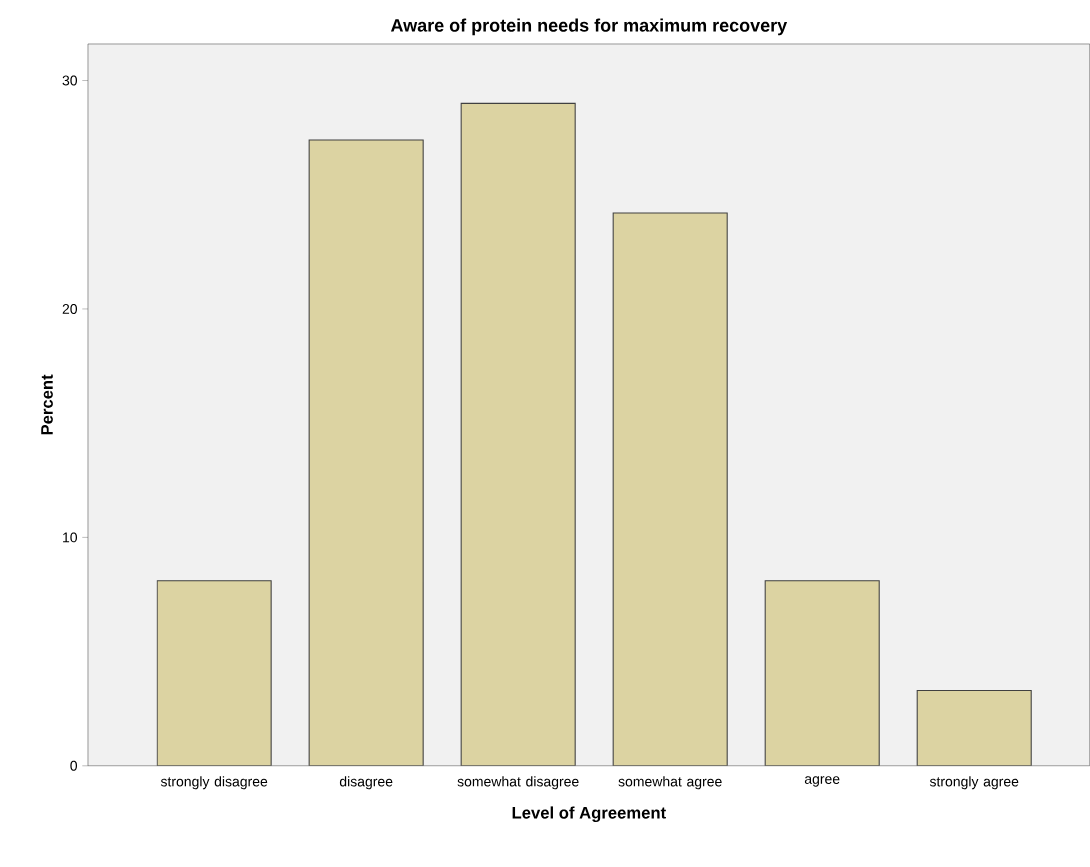 The width and height of the screenshot is (1090, 867). I want to click on chart-title: Aware of protein needs for maximum recovery, so click(589, 27).